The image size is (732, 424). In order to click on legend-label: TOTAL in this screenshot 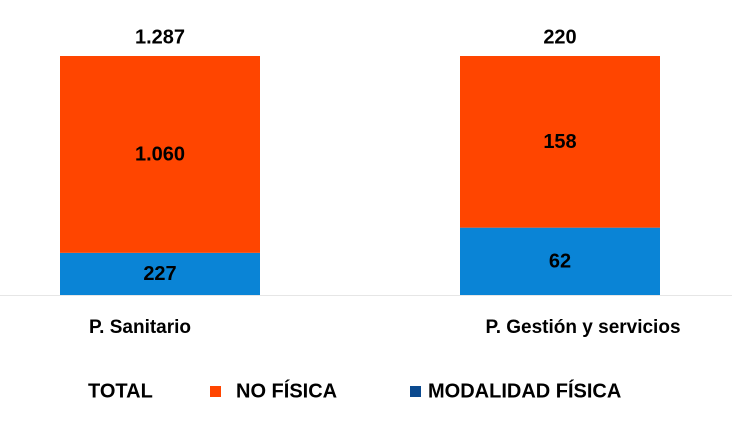, I will do `click(120, 391)`.